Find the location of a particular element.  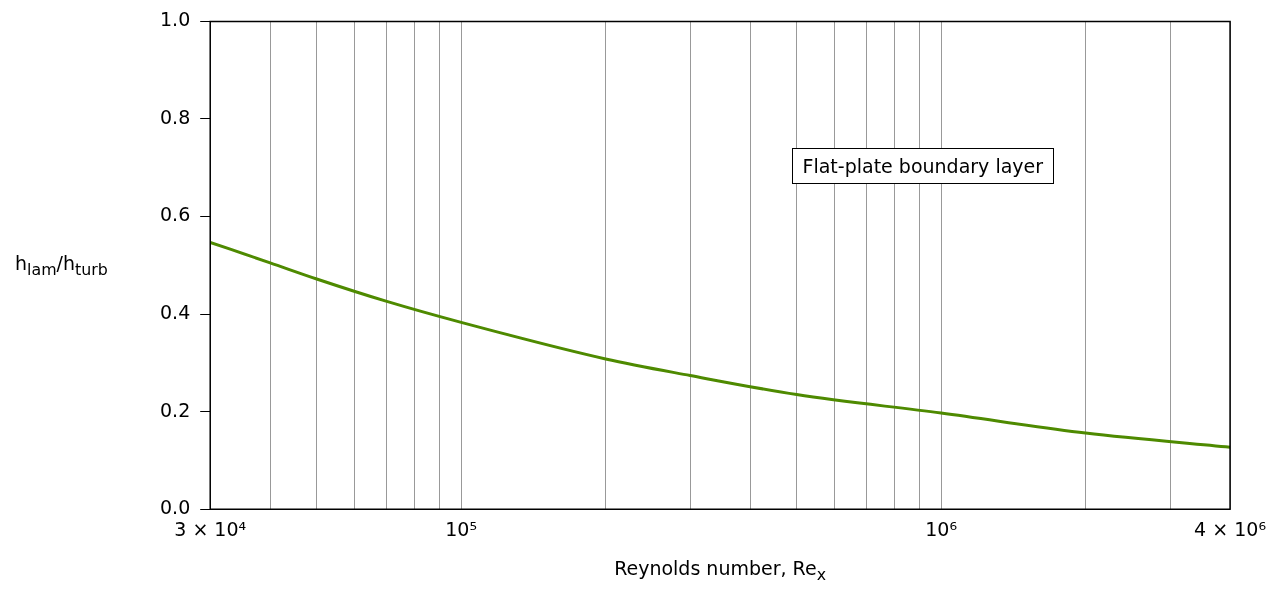

y-tick-label: 0.0 is located at coordinates (175, 507).